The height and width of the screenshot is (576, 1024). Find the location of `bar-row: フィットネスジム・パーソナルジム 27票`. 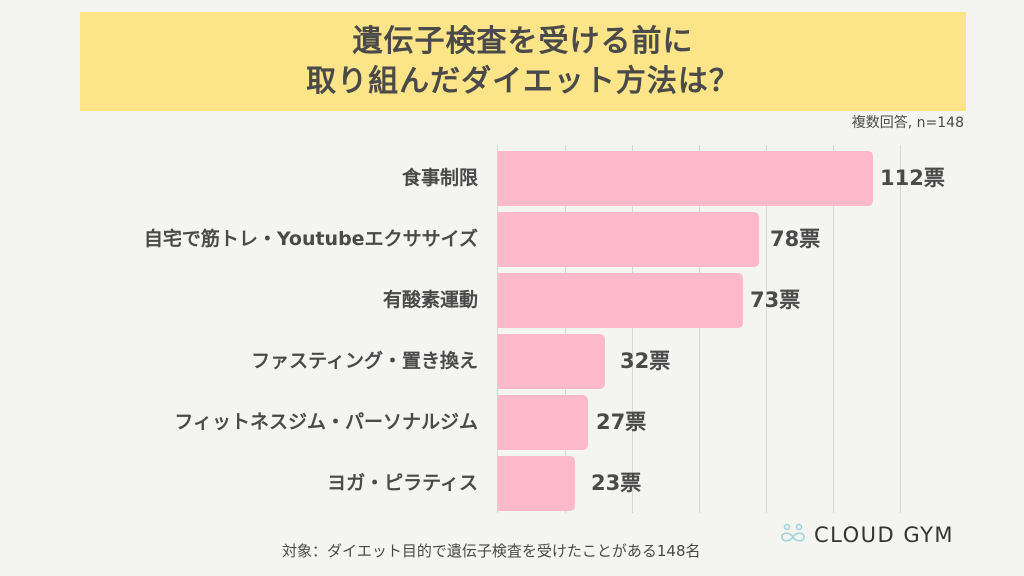

bar-row: フィットネスジム・パーソナルジム 27票 is located at coordinates (512, 422).